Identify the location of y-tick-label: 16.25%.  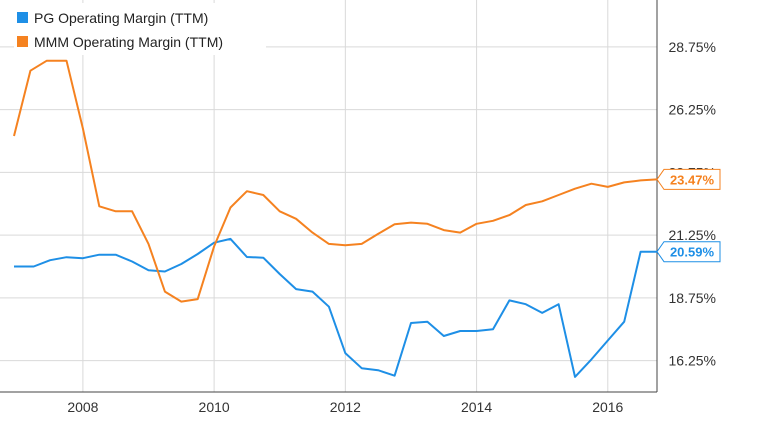
(692, 361).